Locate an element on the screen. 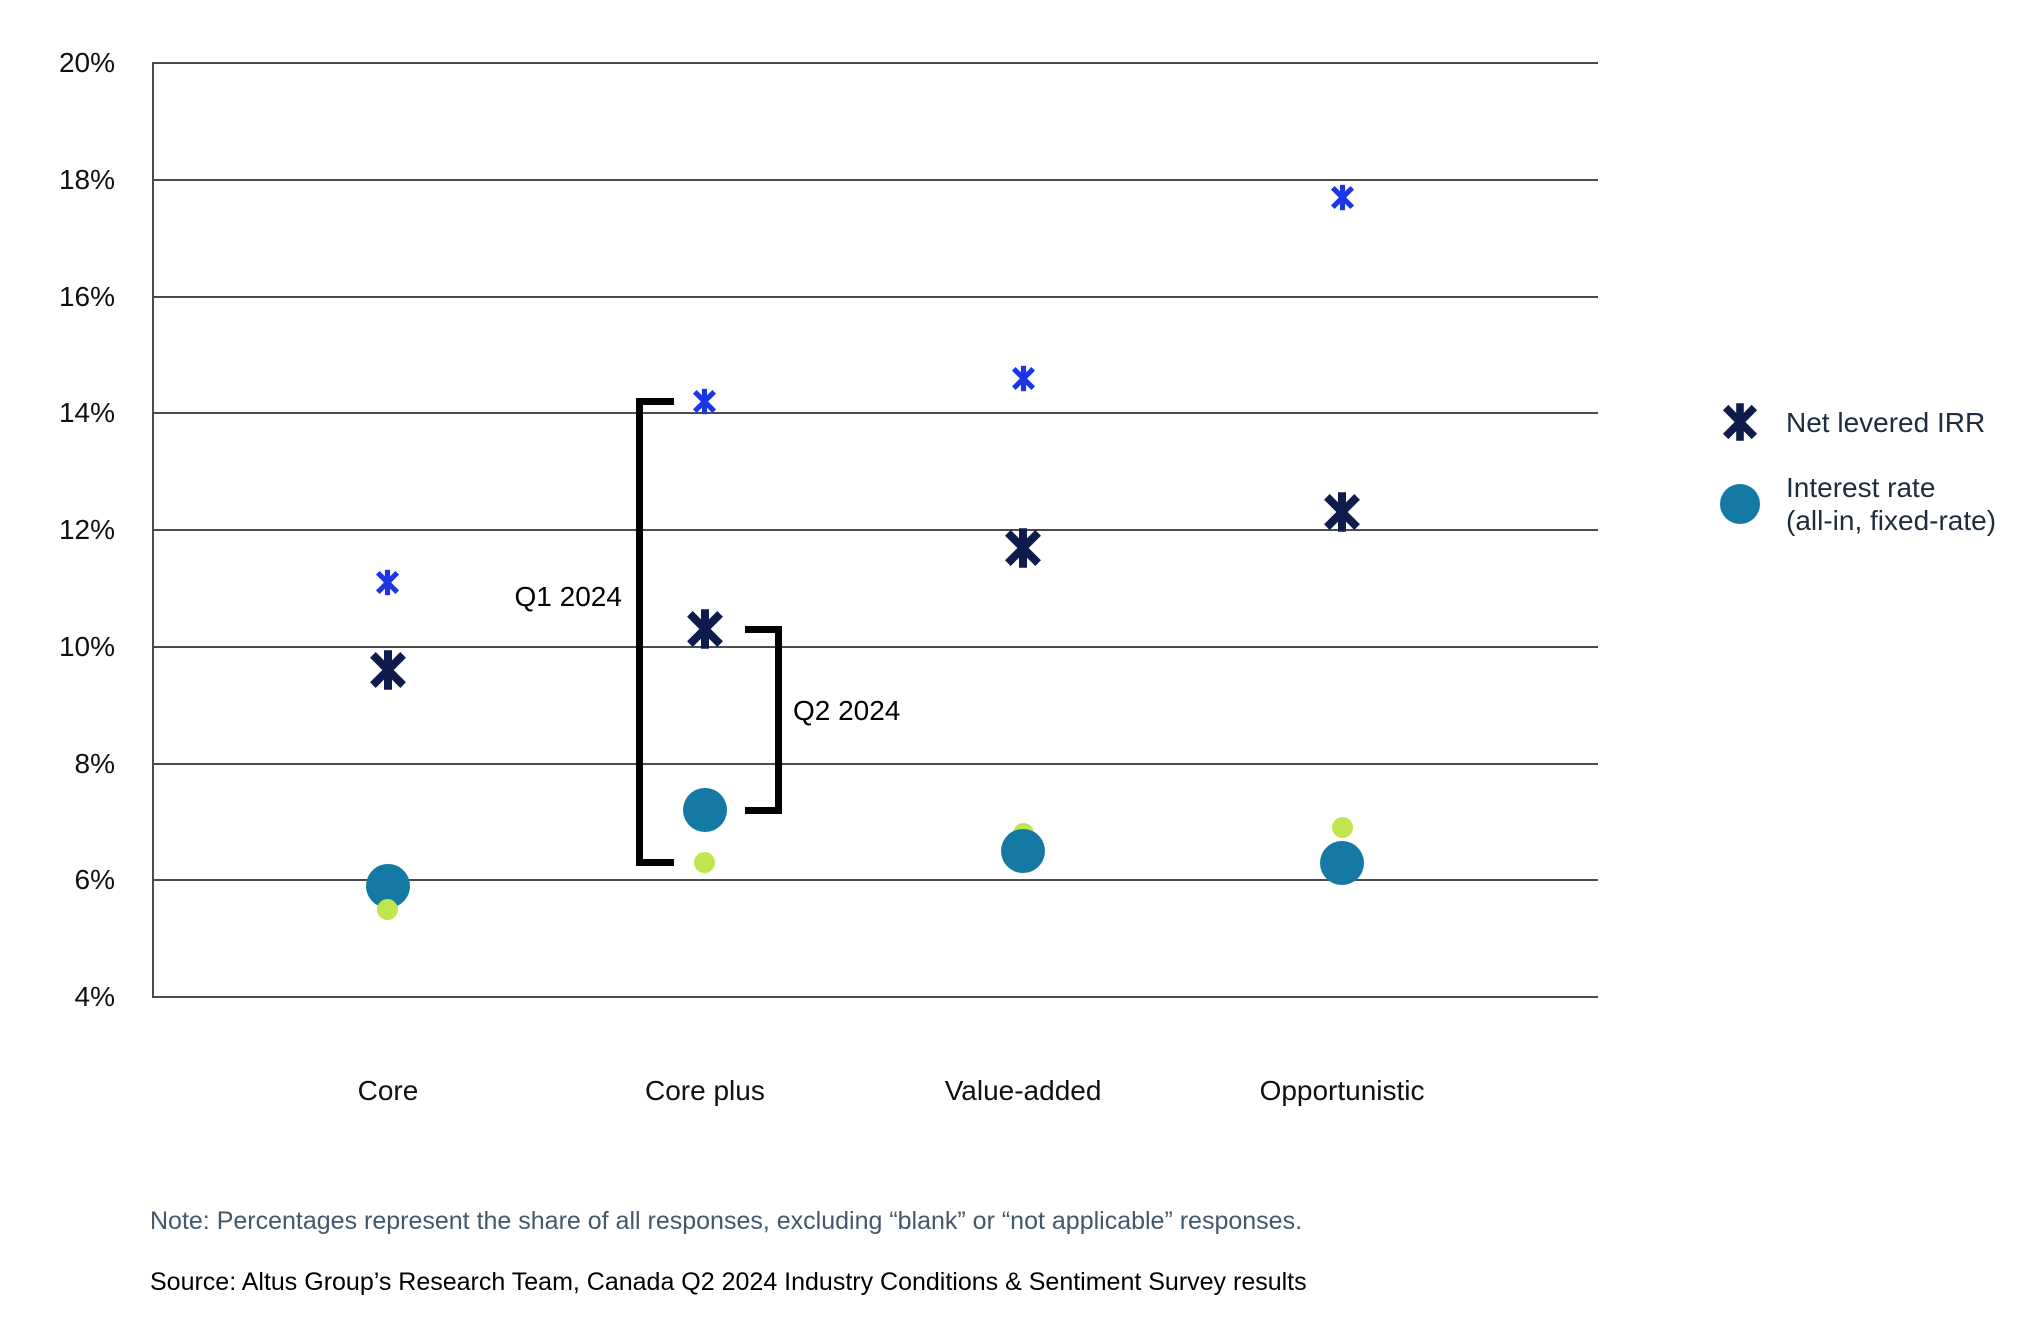 Image resolution: width=2031 pixels, height=1338 pixels. legend-item-interest-rate: Interest rate (all-in, fixed-rate) is located at coordinates (1858, 504).